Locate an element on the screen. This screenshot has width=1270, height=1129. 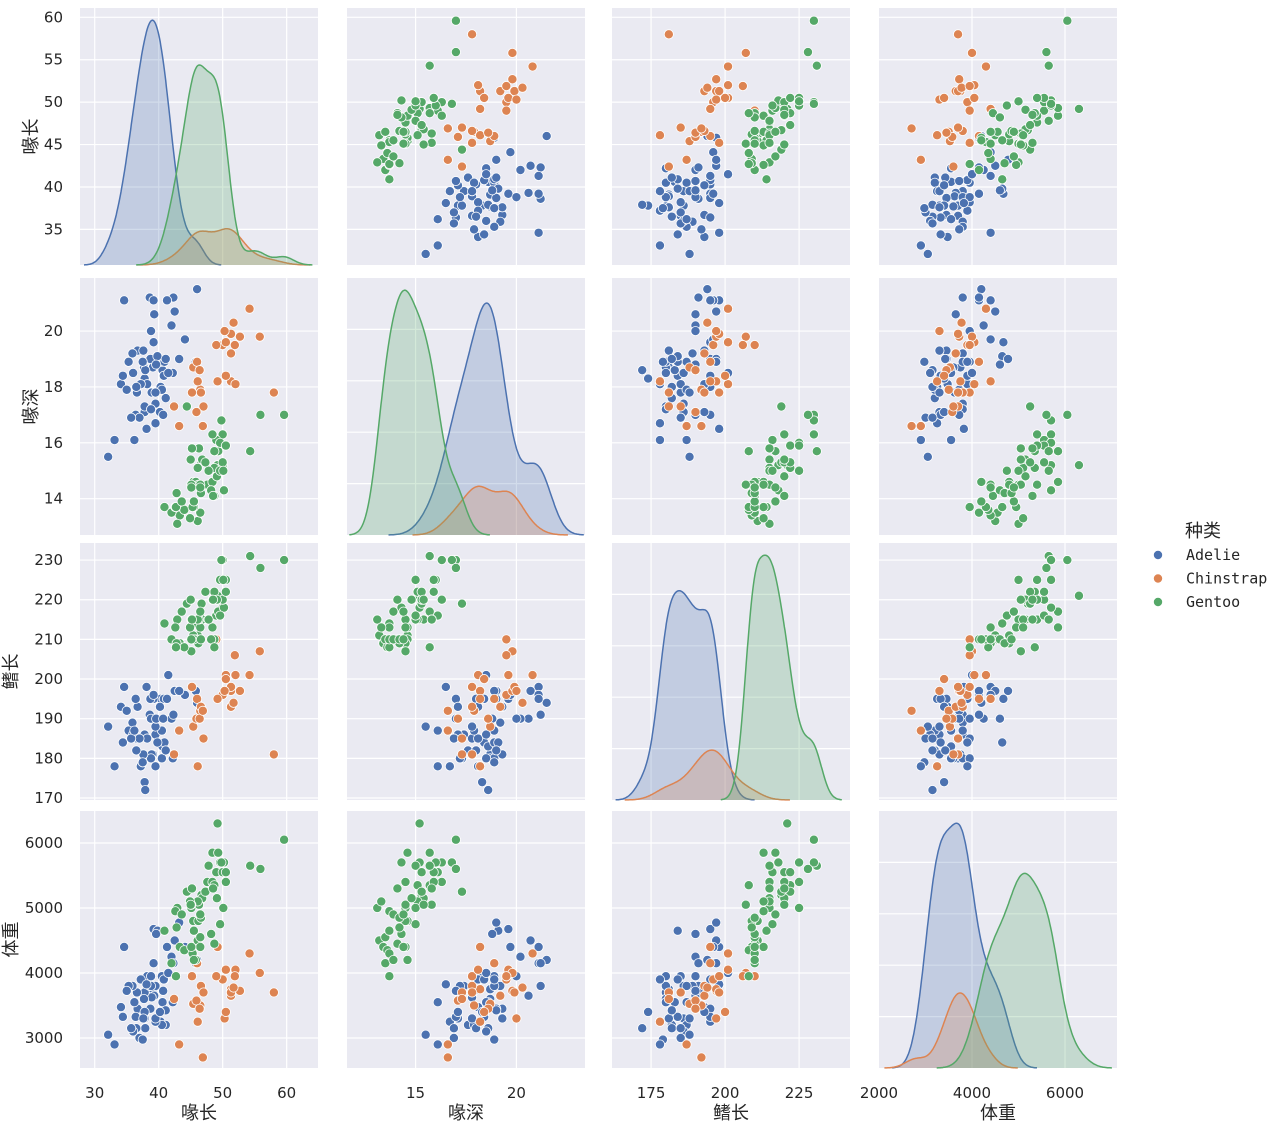
y-tick-label: 50 is located at coordinates (53, 102).